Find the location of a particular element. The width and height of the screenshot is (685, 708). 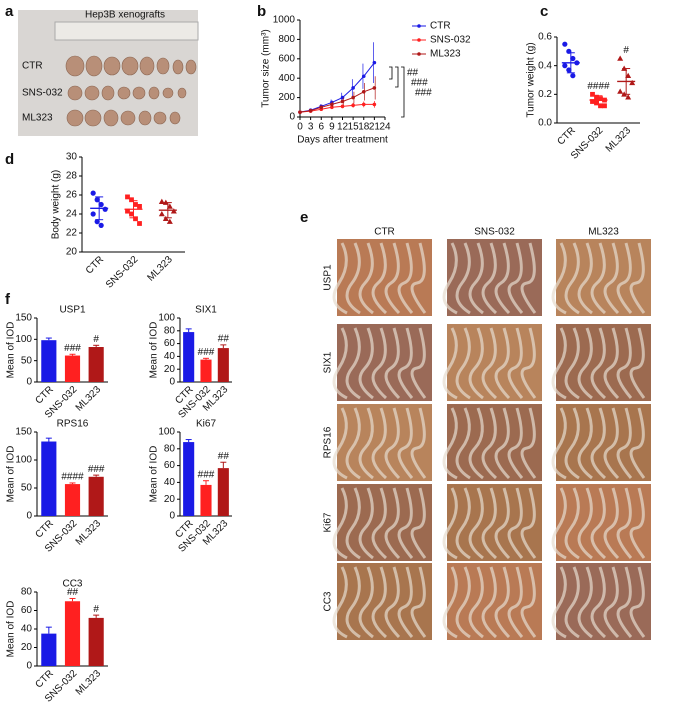

ihc-row-label: USP1 is located at coordinates (328, 277).